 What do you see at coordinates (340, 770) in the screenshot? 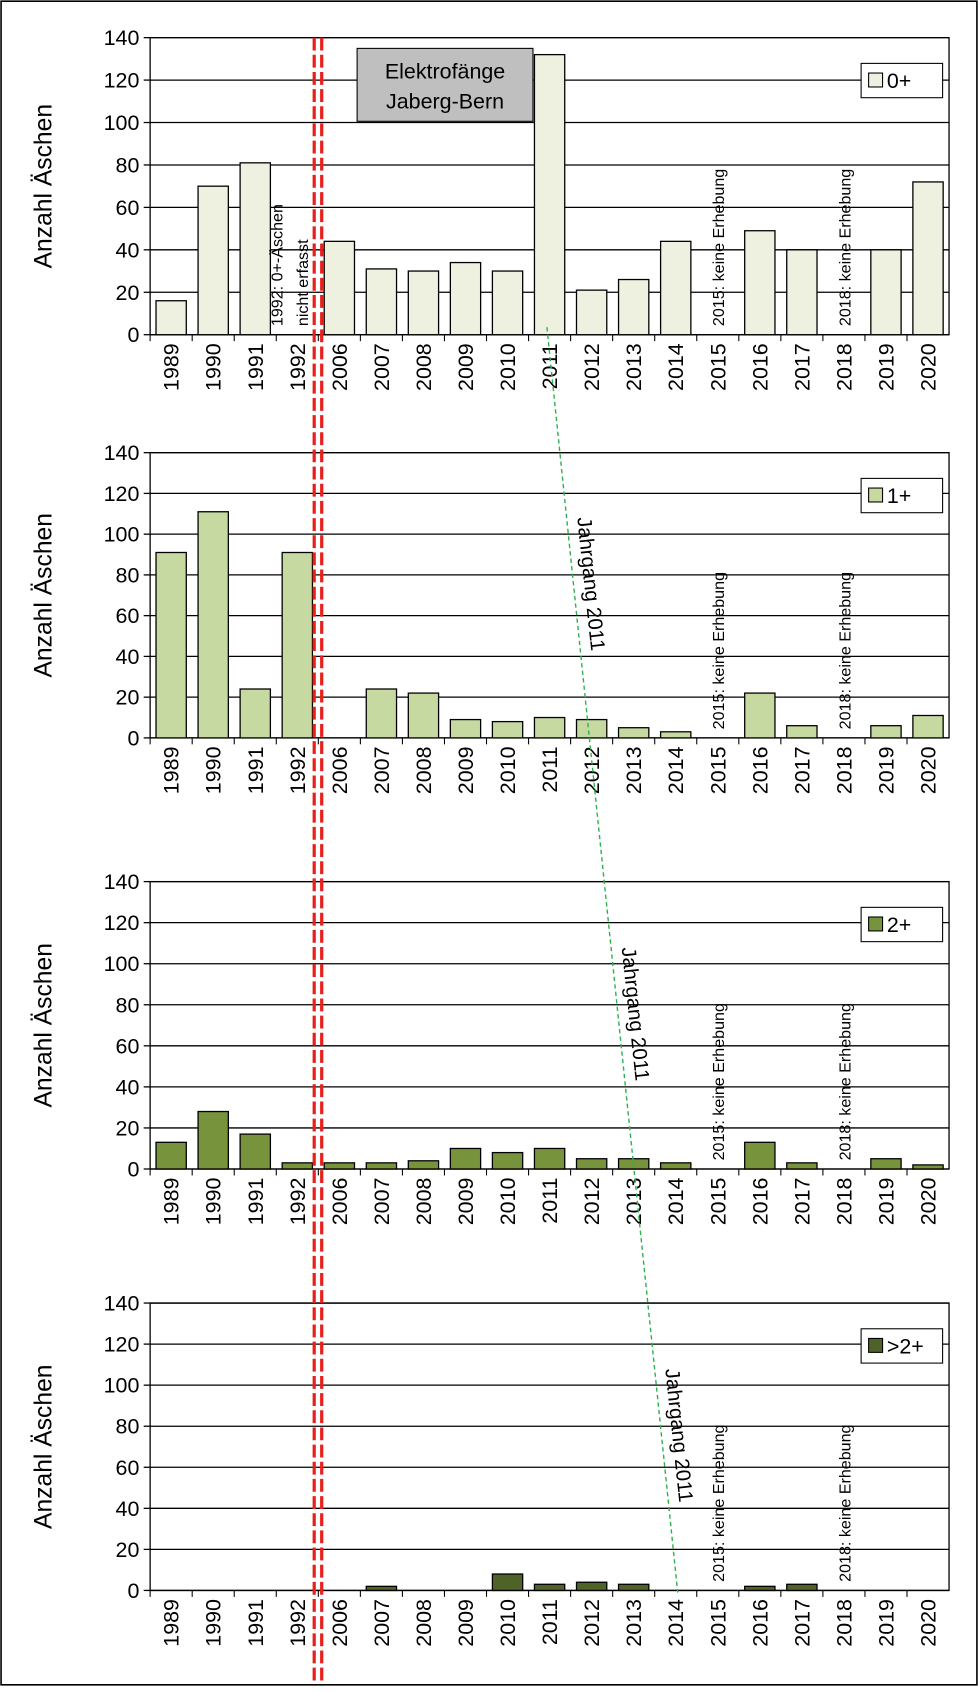
I see `x-tick-label: 2006` at bounding box center [340, 770].